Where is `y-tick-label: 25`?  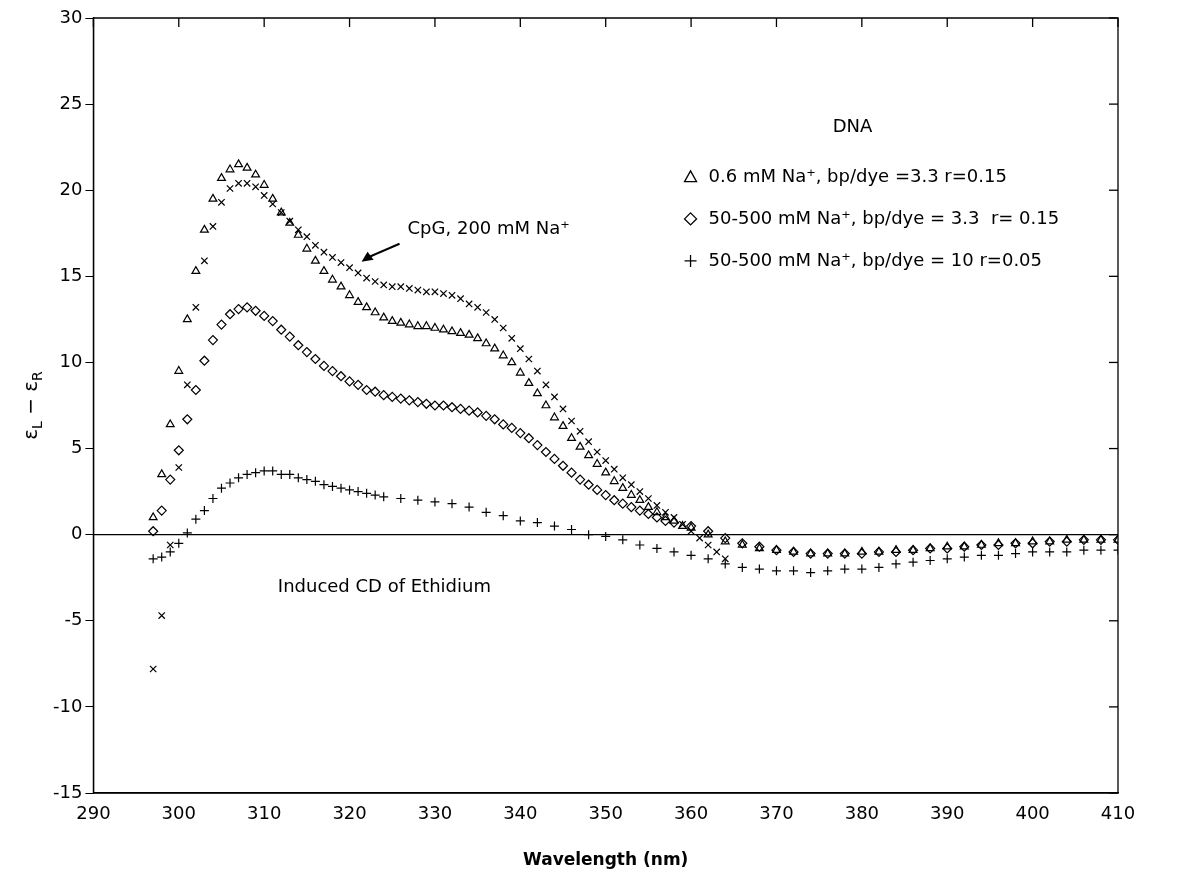
y-tick-label: 25 is located at coordinates (71, 102).